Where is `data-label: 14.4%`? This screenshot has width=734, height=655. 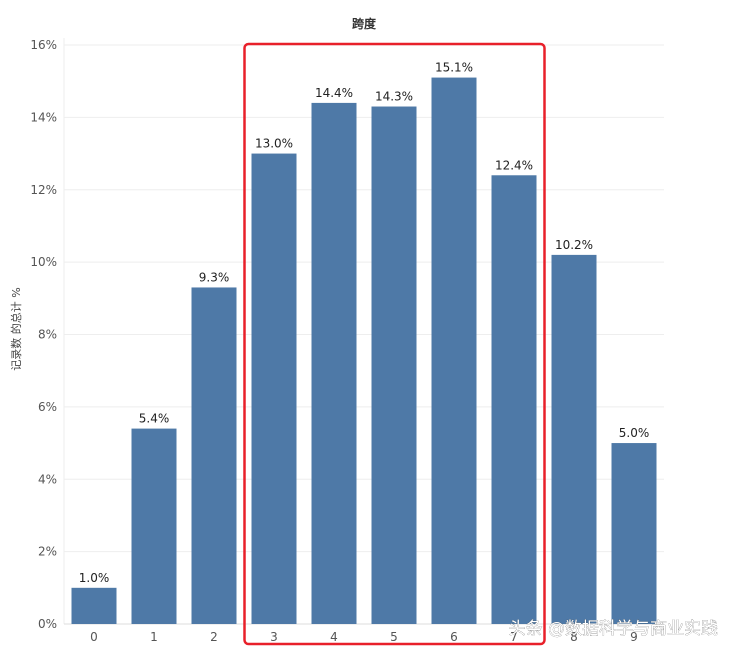 data-label: 14.4% is located at coordinates (334, 93).